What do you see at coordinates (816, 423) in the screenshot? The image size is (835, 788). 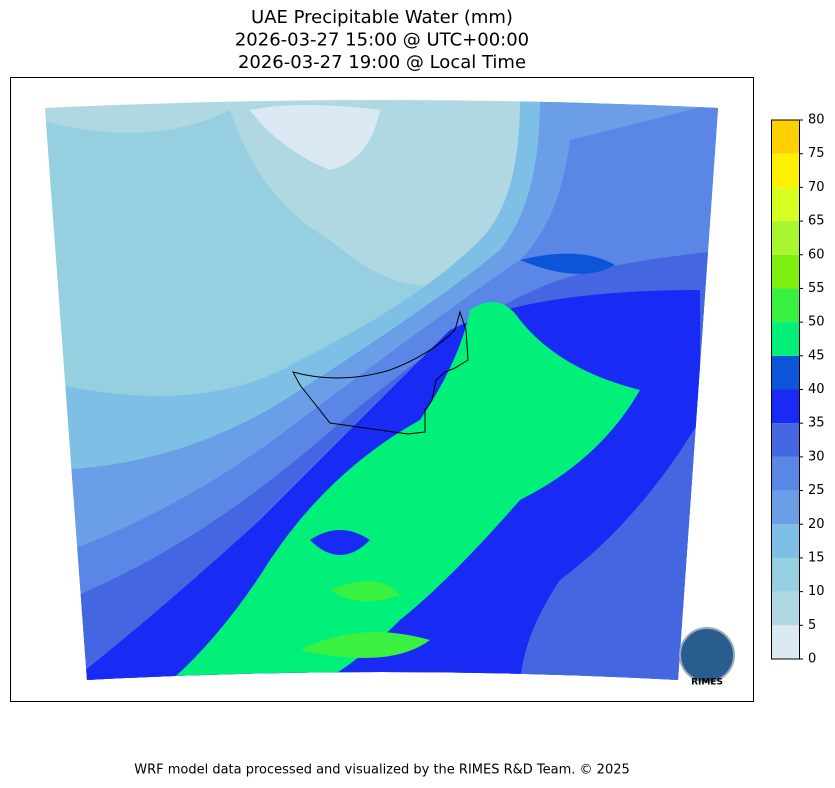 I see `colorbar-tick-label: 35` at bounding box center [816, 423].